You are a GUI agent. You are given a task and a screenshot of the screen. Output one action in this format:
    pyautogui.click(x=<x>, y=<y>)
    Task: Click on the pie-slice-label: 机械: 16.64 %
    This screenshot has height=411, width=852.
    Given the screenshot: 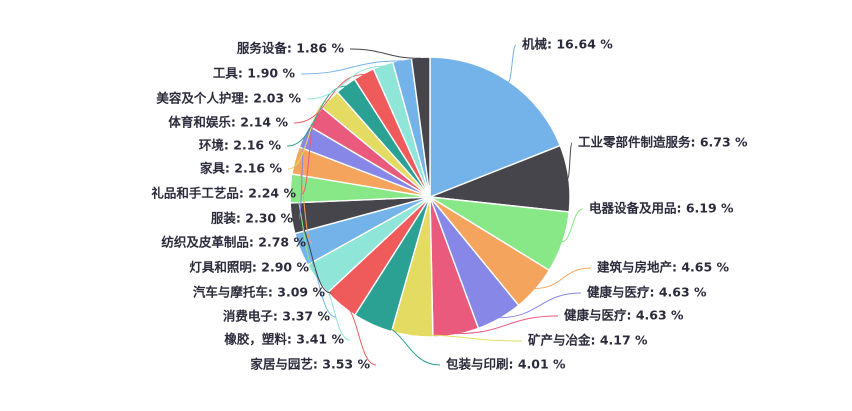 What is the action you would take?
    pyautogui.click(x=567, y=44)
    